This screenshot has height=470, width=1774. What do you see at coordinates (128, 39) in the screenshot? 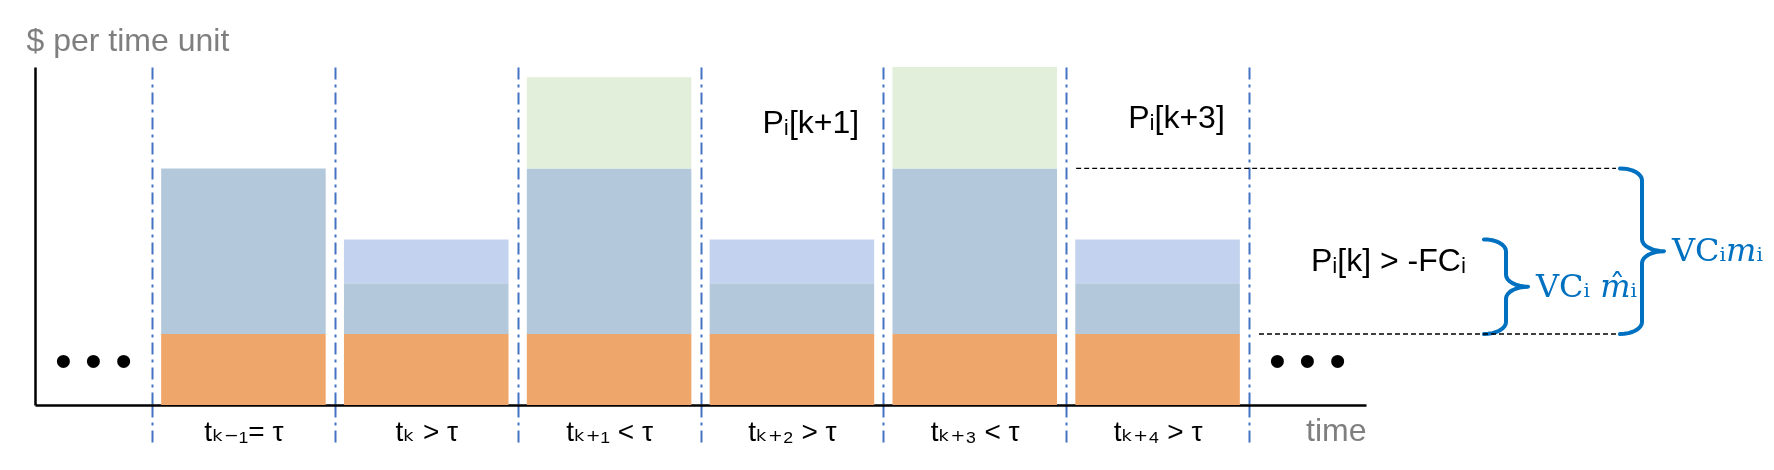
I see `y-axis-title: $ per time unit` at bounding box center [128, 39].